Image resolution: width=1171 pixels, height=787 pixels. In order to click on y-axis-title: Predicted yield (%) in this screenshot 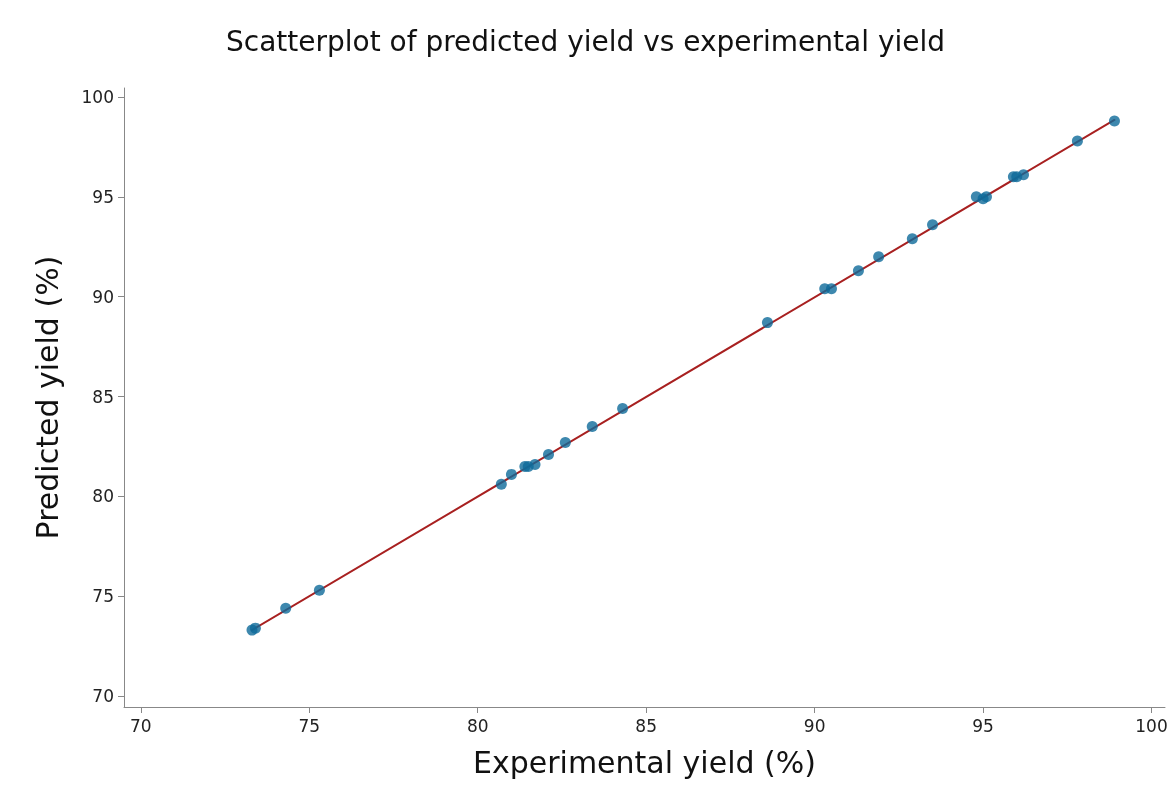, I will do `click(47, 397)`.